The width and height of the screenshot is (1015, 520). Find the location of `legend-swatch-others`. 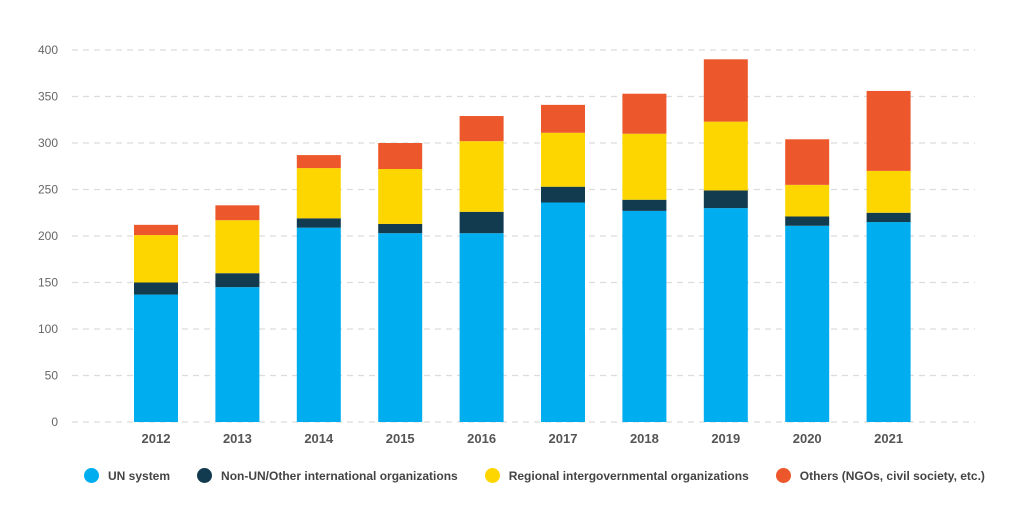

legend-swatch-others is located at coordinates (783, 475).